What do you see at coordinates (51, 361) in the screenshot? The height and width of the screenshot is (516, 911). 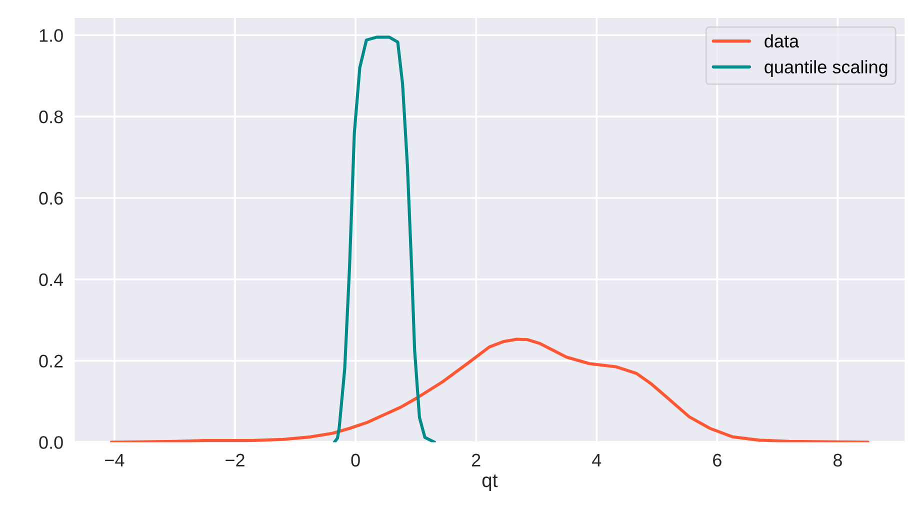 I see `y-tick-label: 0.2` at bounding box center [51, 361].